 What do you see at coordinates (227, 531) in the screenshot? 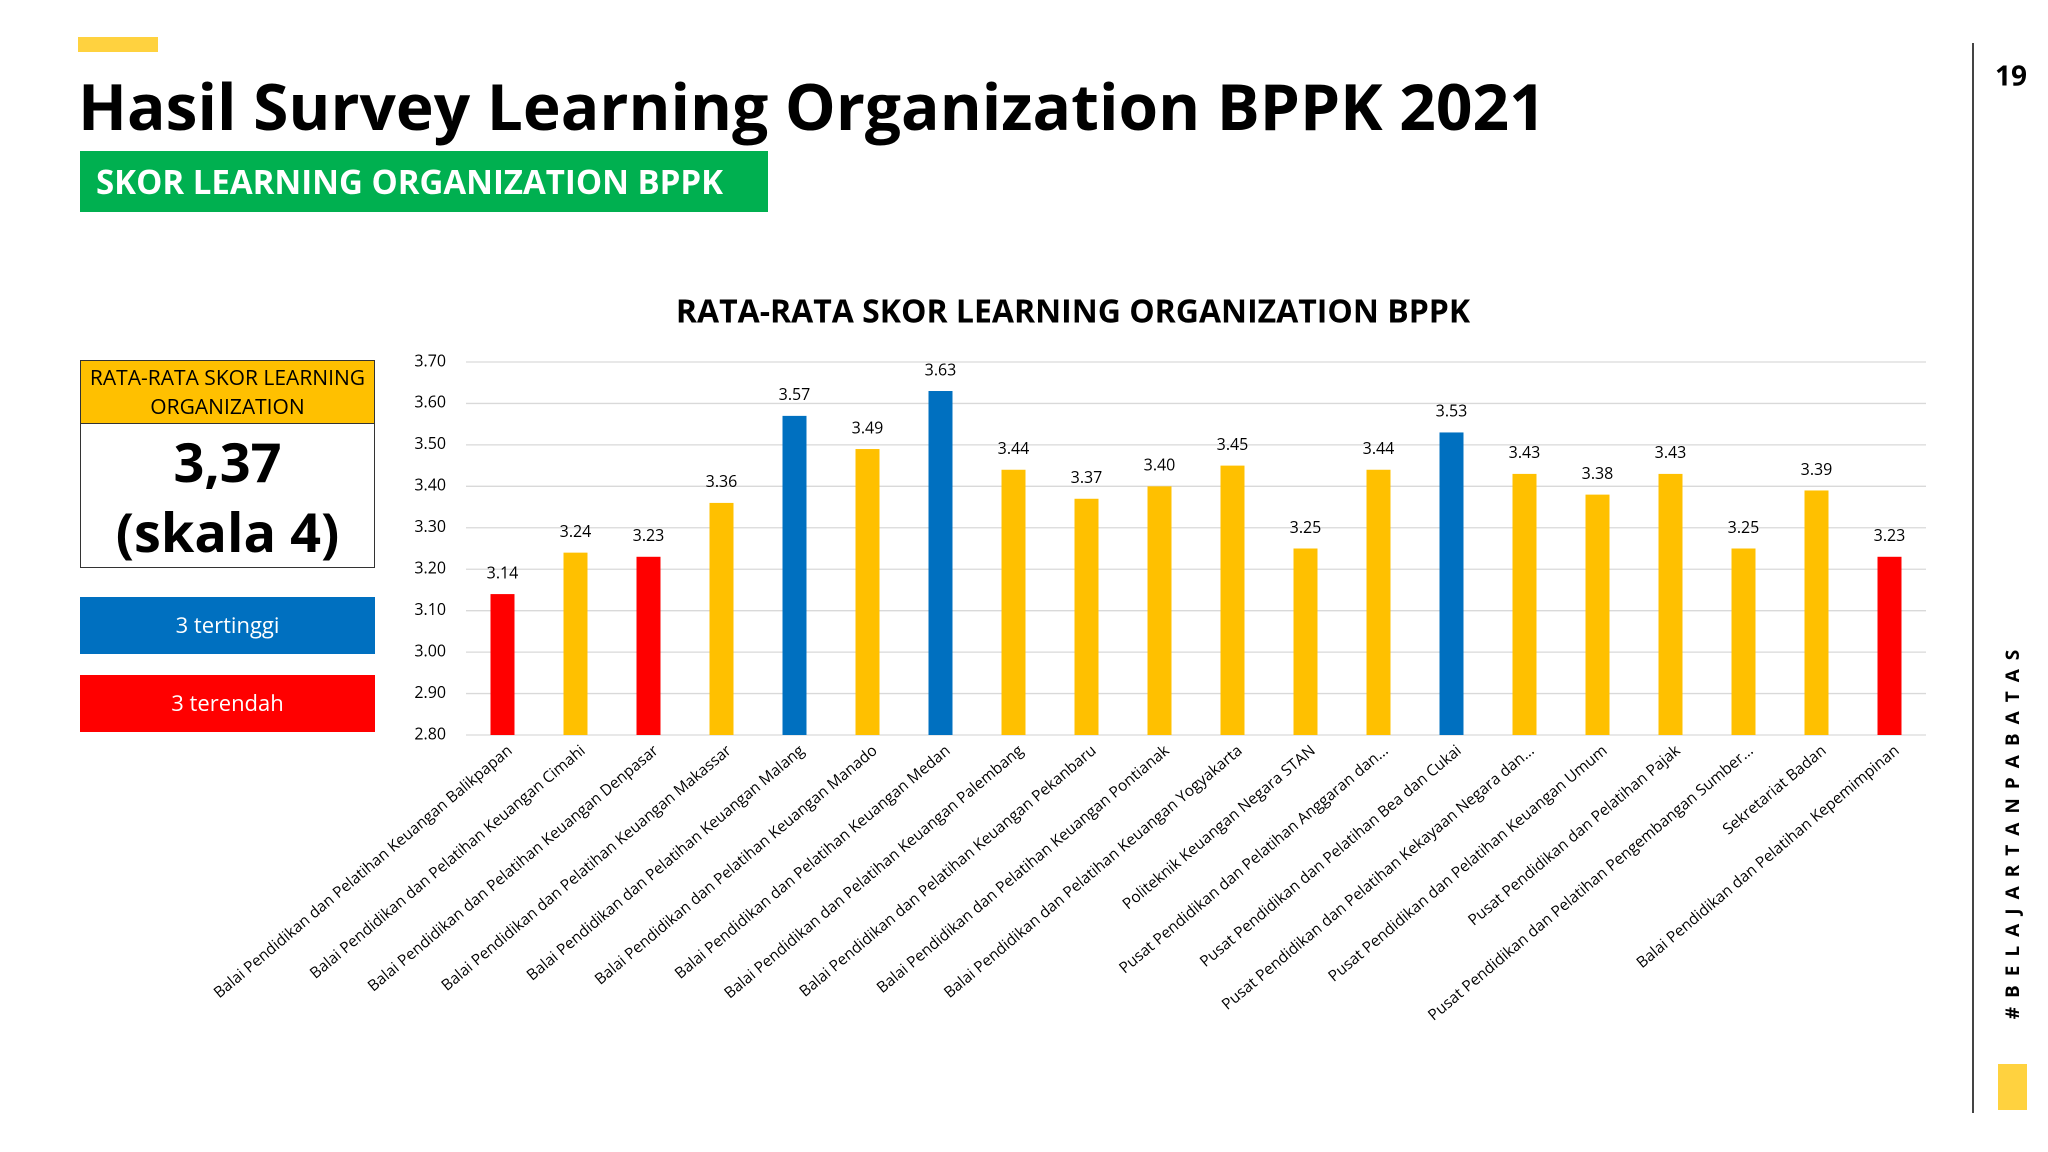
I see `summary-scale: (skala 4)` at bounding box center [227, 531].